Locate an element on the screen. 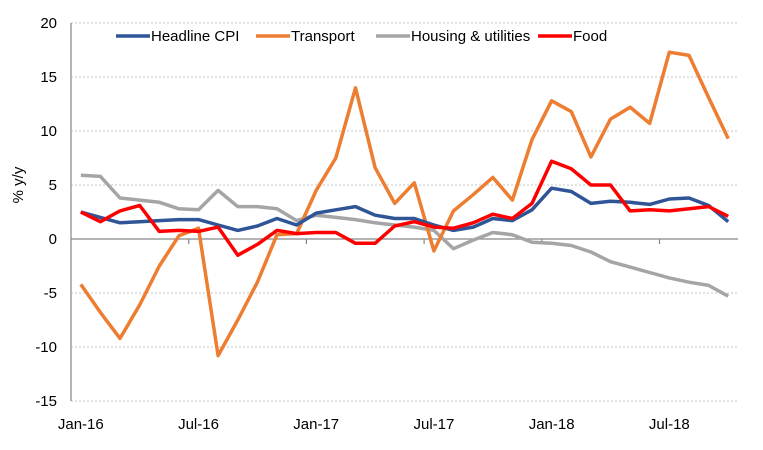 This screenshot has height=450, width=763. legend-label-housing-utilities: Housing & utilities is located at coordinates (470, 36).